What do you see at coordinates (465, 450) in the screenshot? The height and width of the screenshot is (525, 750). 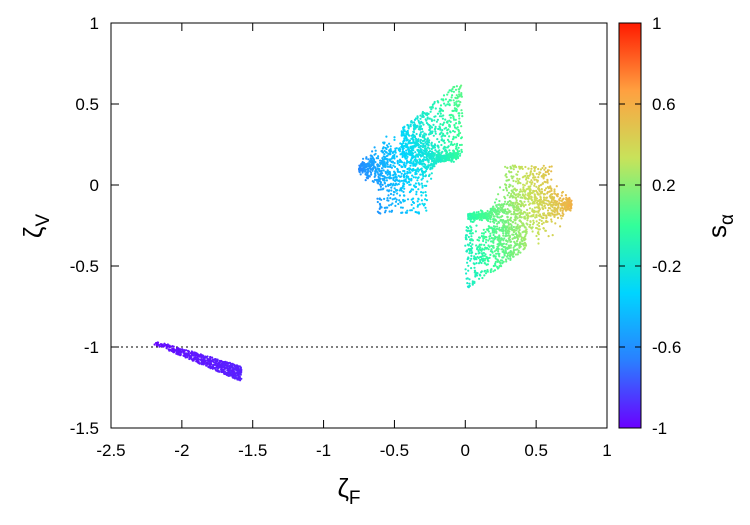 I see `x-tick-label: 0` at bounding box center [465, 450].